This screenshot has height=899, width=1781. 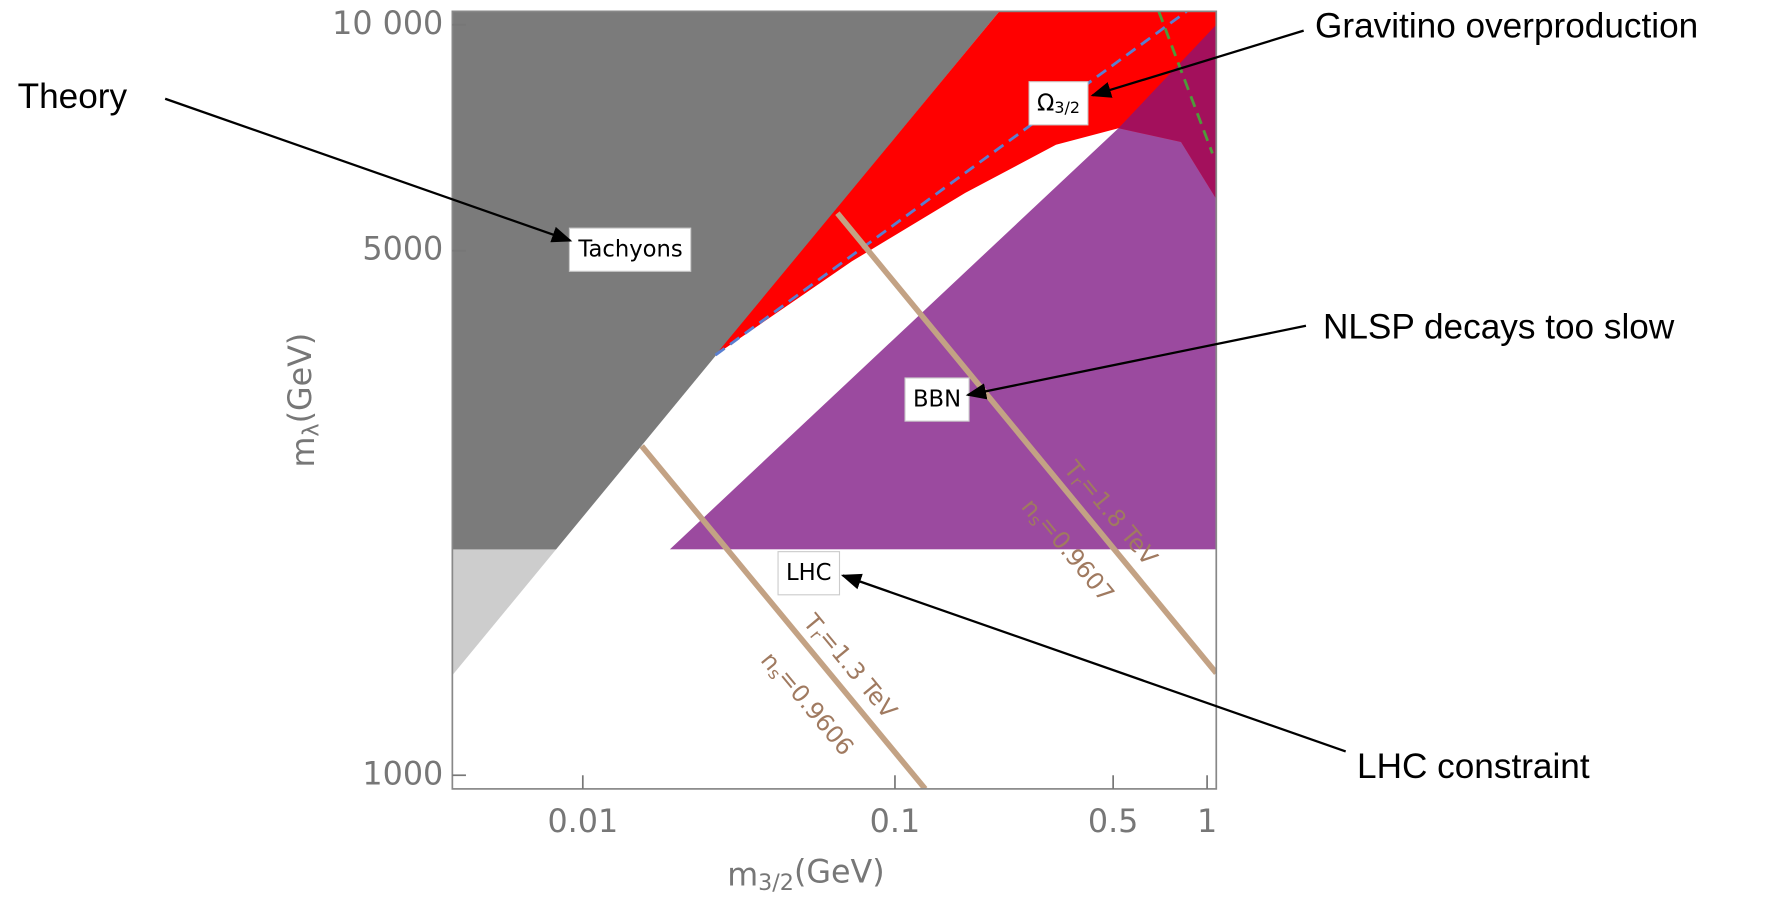 What do you see at coordinates (1207, 822) in the screenshot?
I see `x-tick-label: 1` at bounding box center [1207, 822].